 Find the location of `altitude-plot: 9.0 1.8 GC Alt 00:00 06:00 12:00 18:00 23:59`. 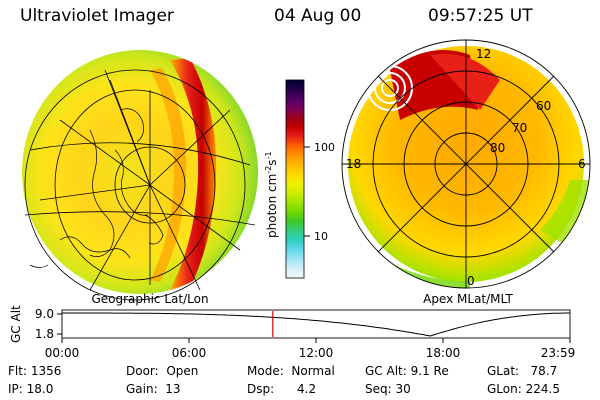

altitude-plot: 9.0 1.8 GC Alt 00:00 06:00 12:00 18:00 23:59 is located at coordinates (292, 332).